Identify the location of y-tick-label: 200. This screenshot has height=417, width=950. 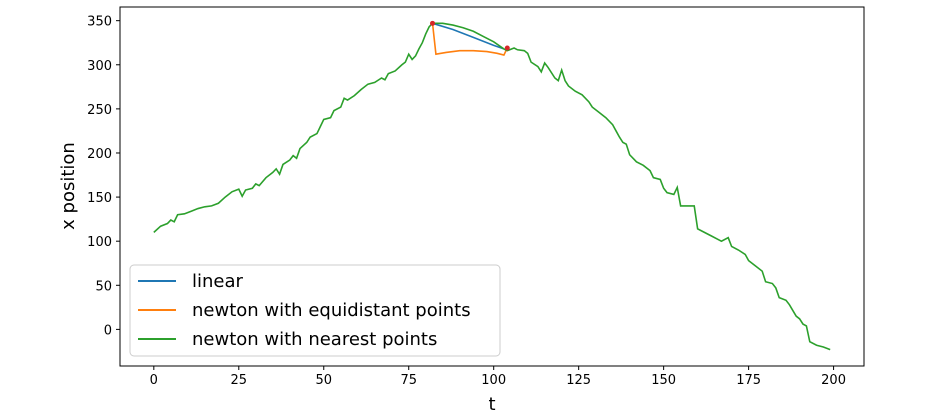
(99, 154).